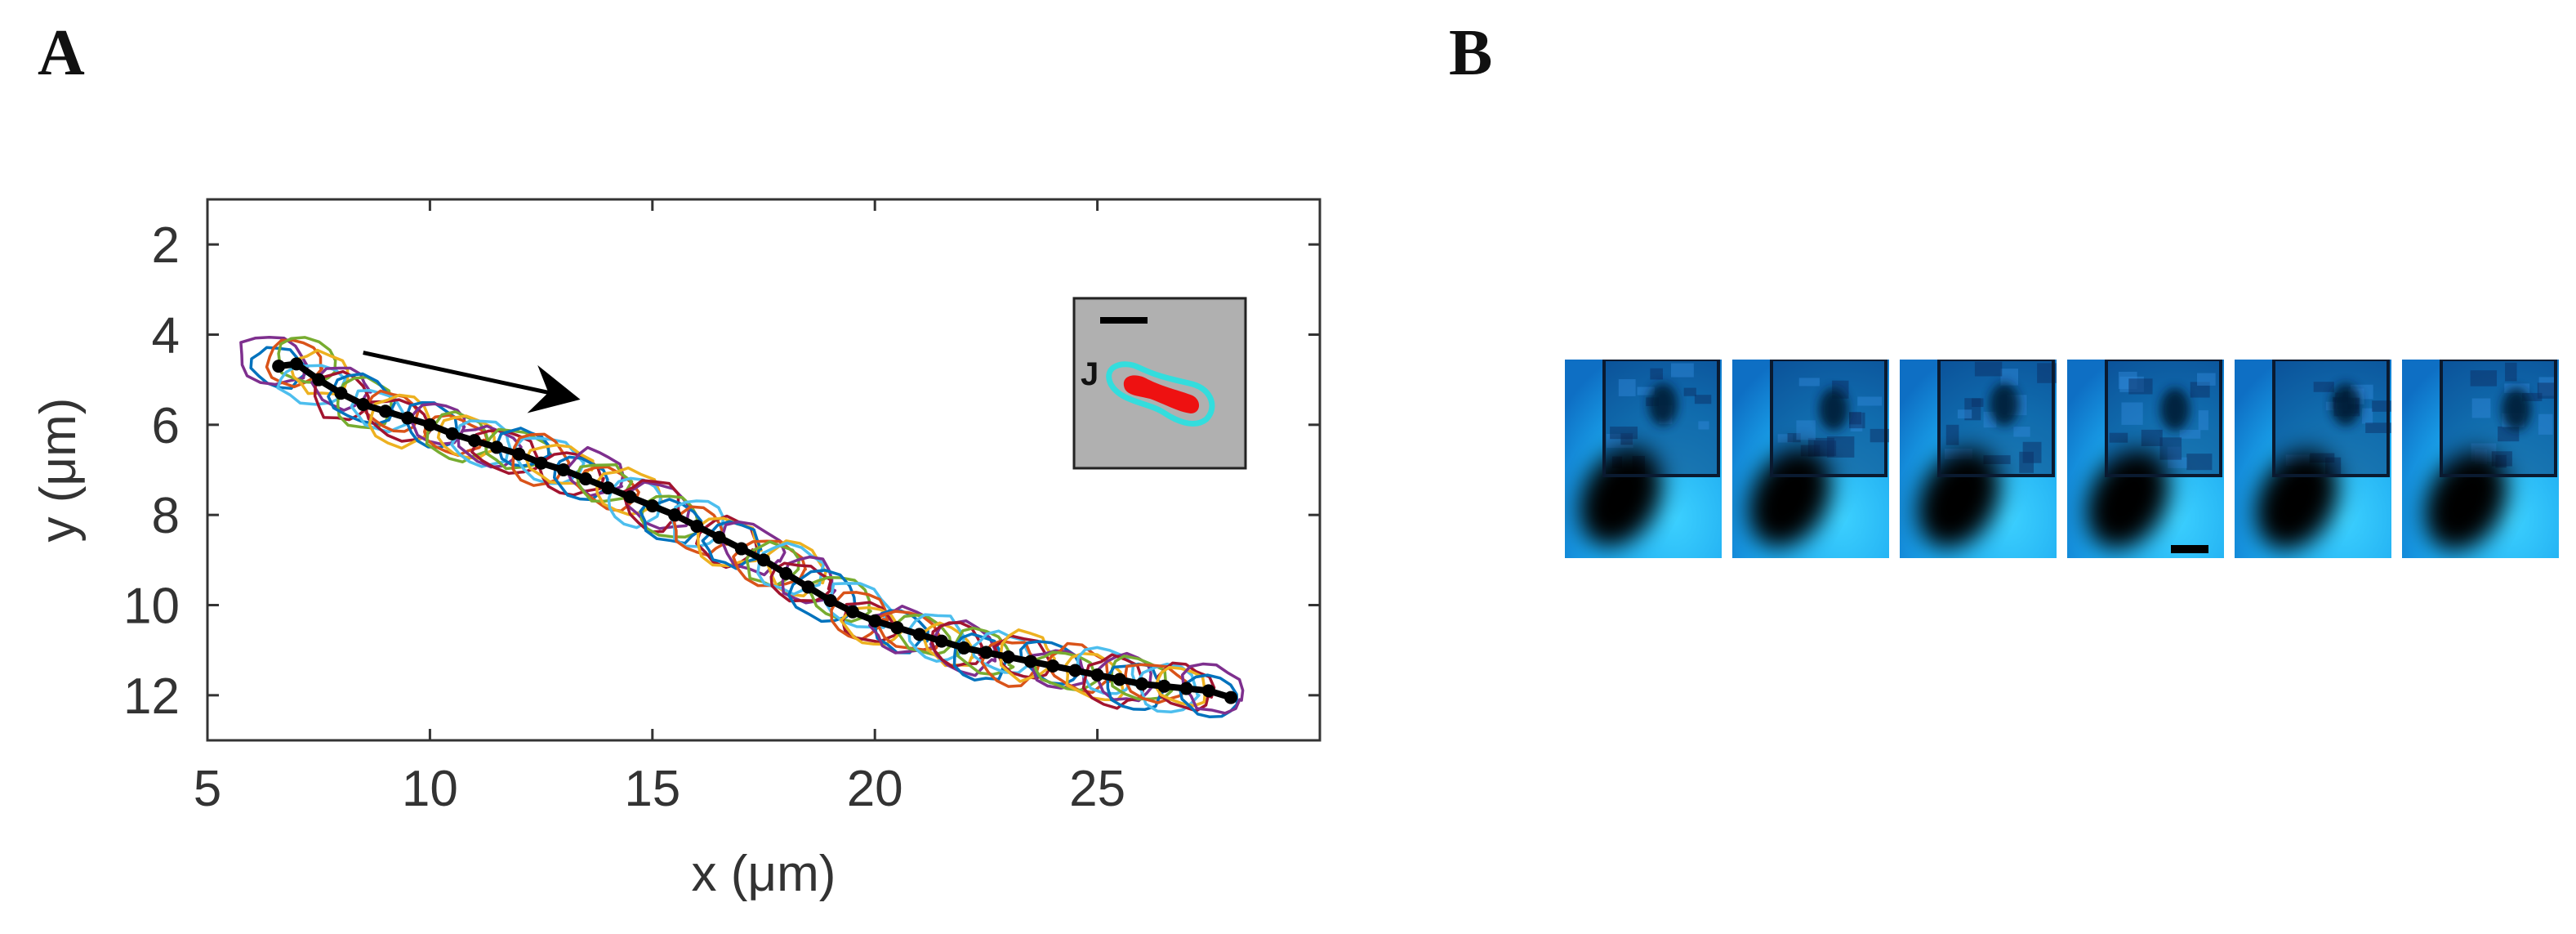 The height and width of the screenshot is (934, 2576). What do you see at coordinates (166, 516) in the screenshot?
I see `y-tick-label: 8` at bounding box center [166, 516].